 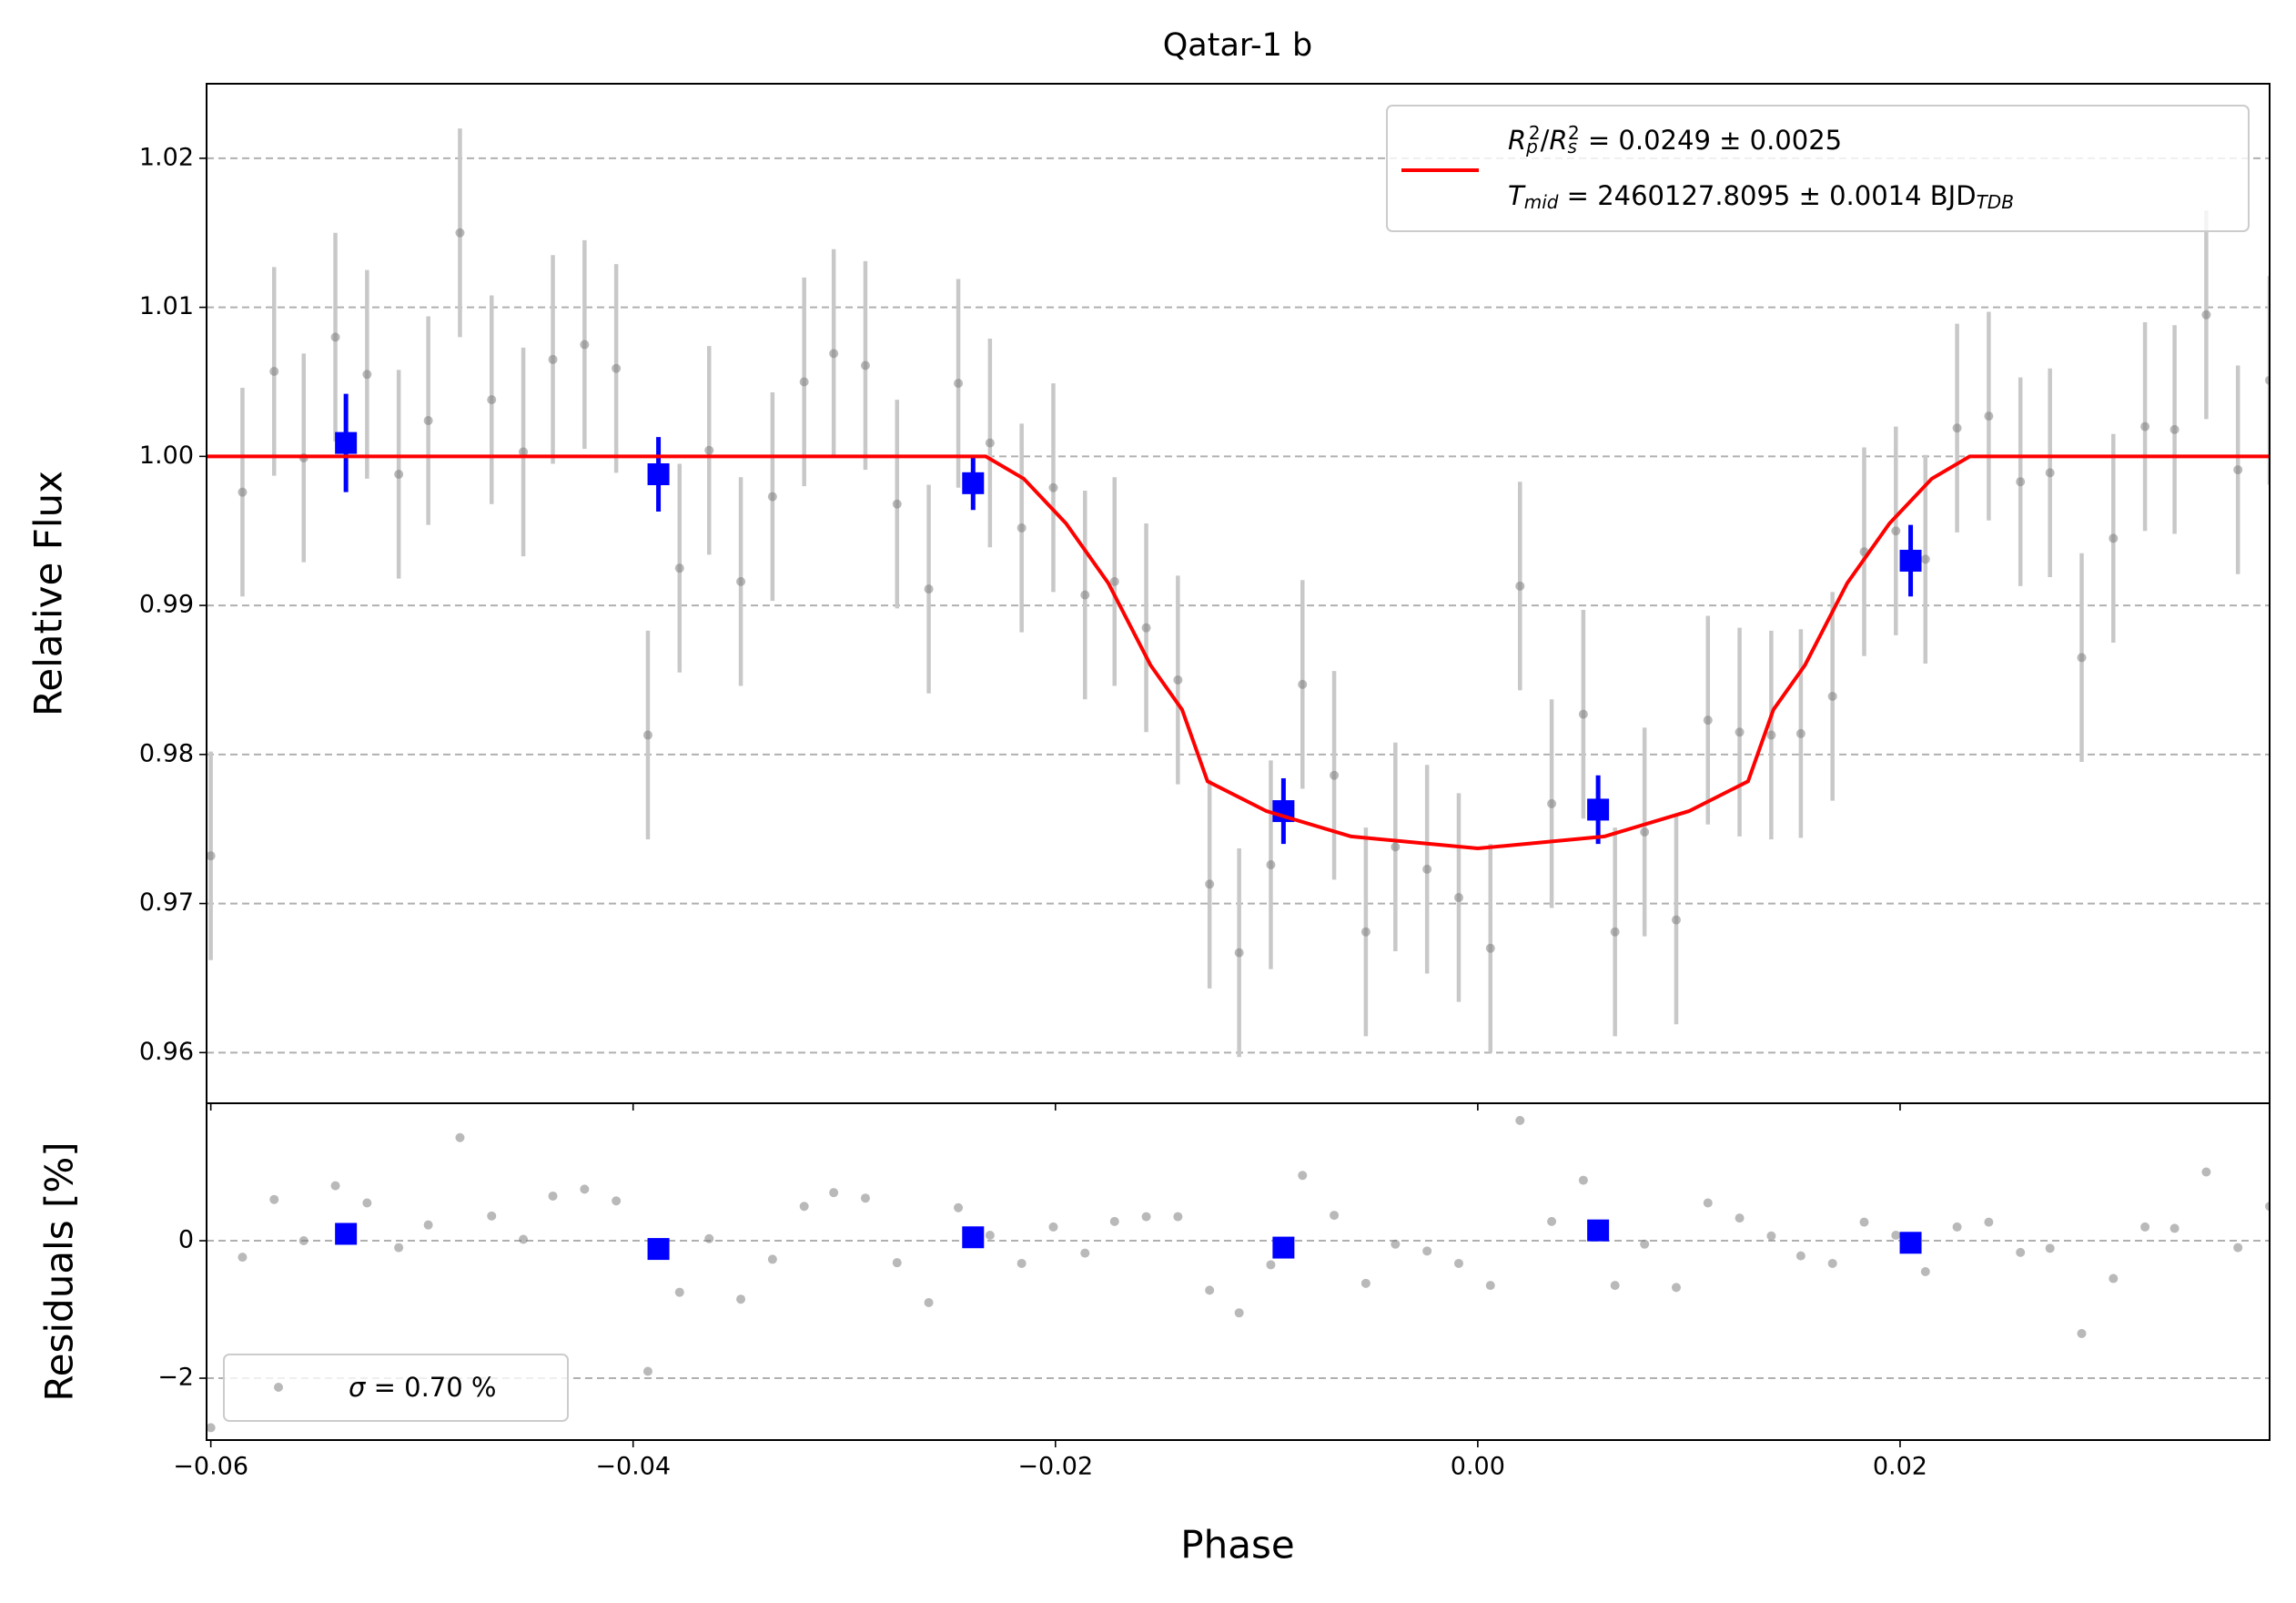 What do you see at coordinates (633, 1467) in the screenshot?
I see `x-tick-label: −0.04` at bounding box center [633, 1467].